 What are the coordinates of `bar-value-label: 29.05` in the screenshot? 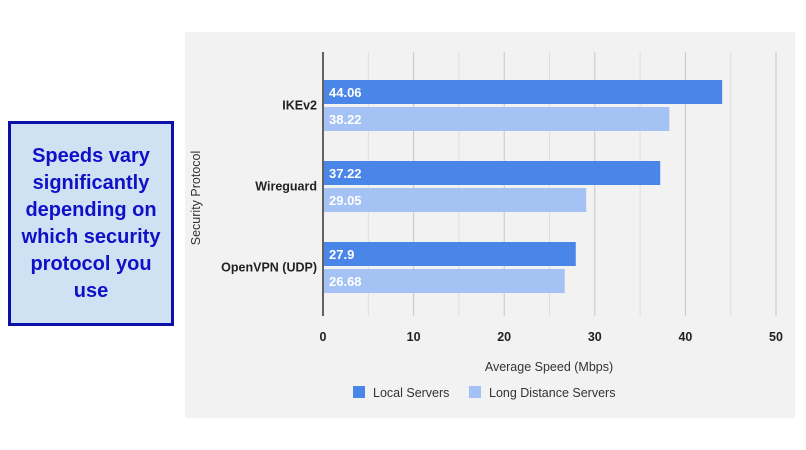 It's located at (345, 200).